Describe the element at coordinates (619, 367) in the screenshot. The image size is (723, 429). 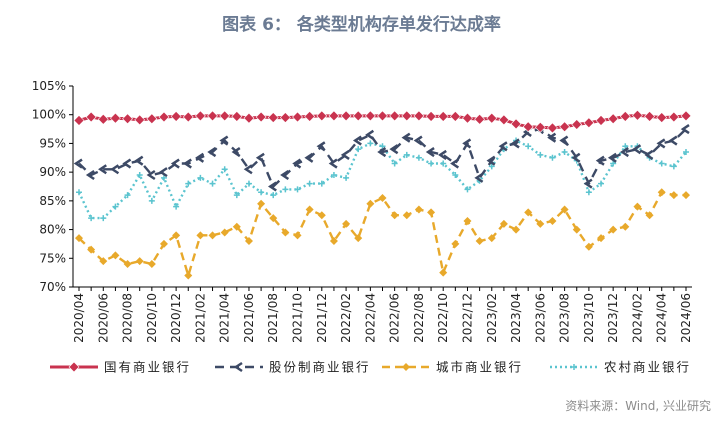
I see `legend-item: 农村商业银行` at that location.